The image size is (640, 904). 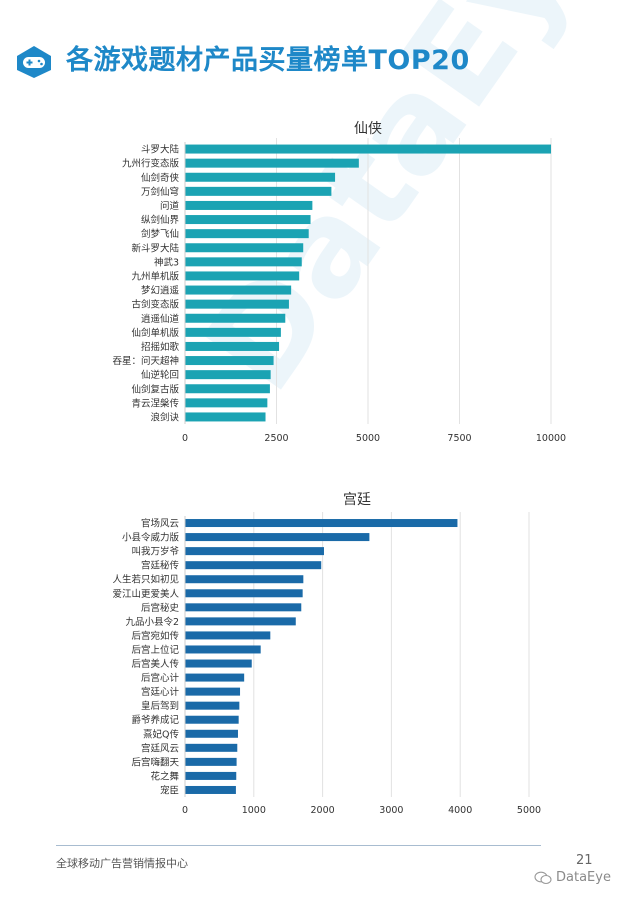 I want to click on category-label: 后宫上位记, so click(x=155, y=650).